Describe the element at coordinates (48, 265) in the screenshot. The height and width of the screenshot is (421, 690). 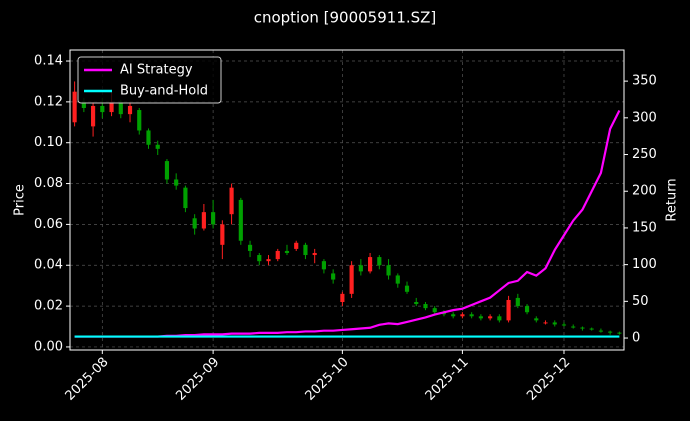
I see `y-tick-label: 0.04` at that location.